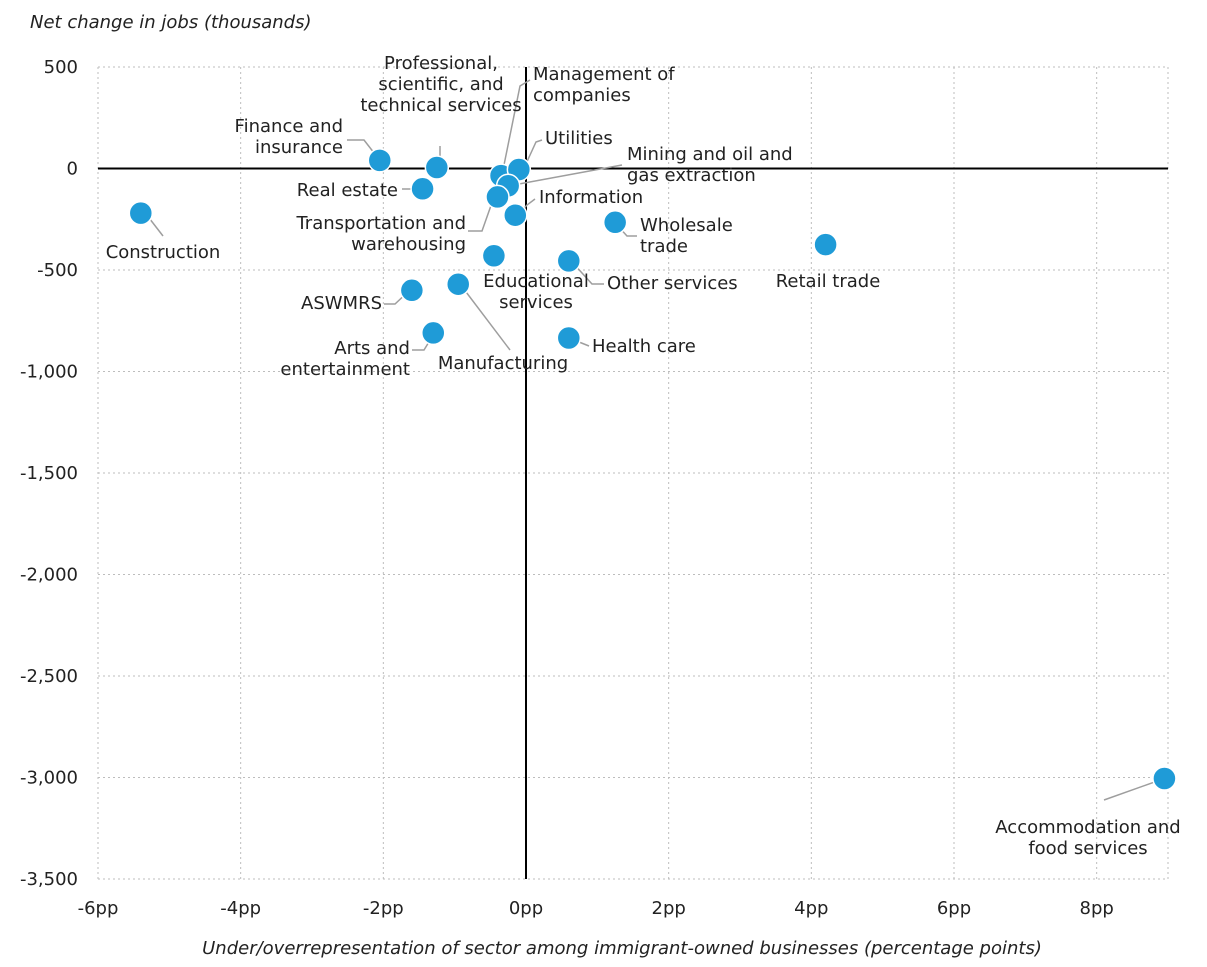 The image size is (1207, 967). I want to click on point-label-line: Retail trade, so click(828, 281).